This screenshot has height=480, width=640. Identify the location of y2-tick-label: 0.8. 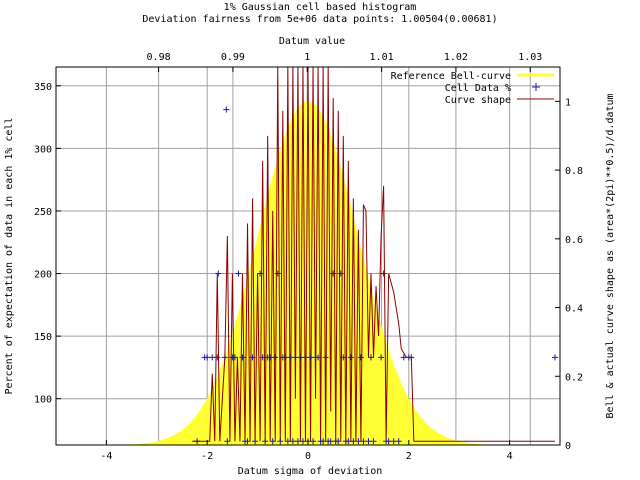
(574, 171).